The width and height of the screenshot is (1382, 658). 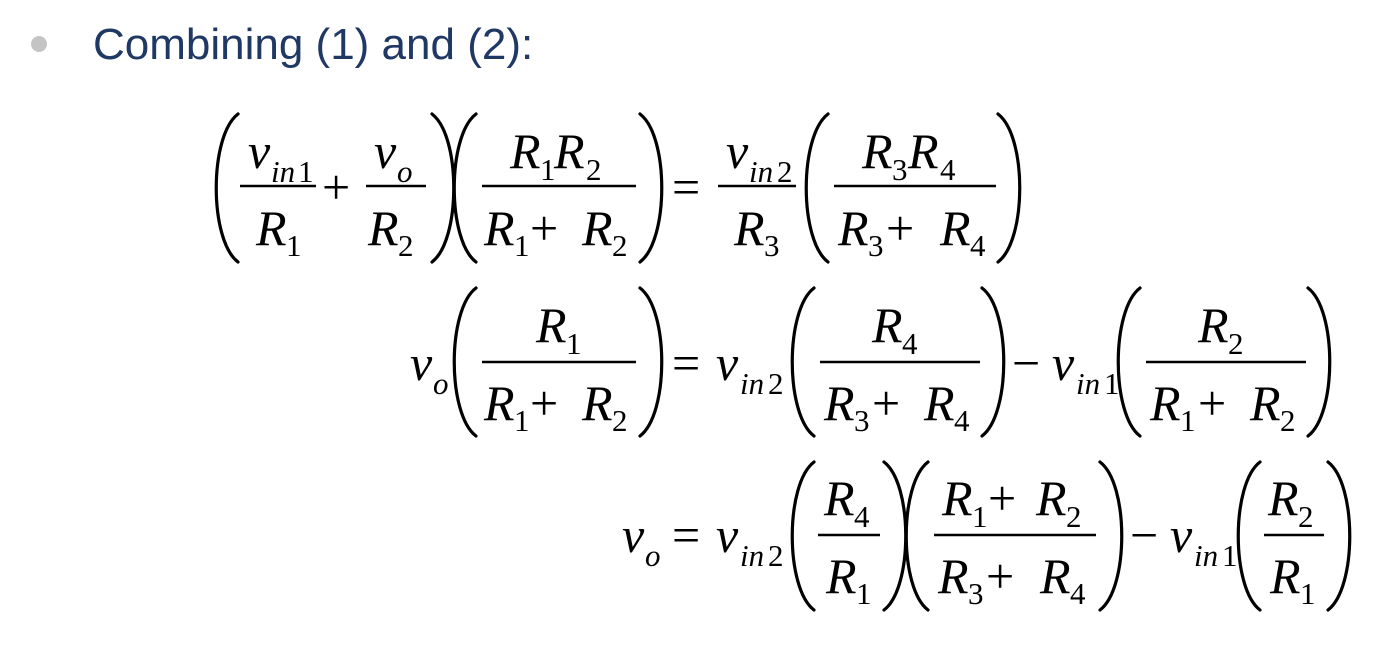 What do you see at coordinates (987, 536) in the screenshot?
I see `equation-3: v o = v in 2 R 4 R 1 R 1 + R 2 R 3 + R 4` at bounding box center [987, 536].